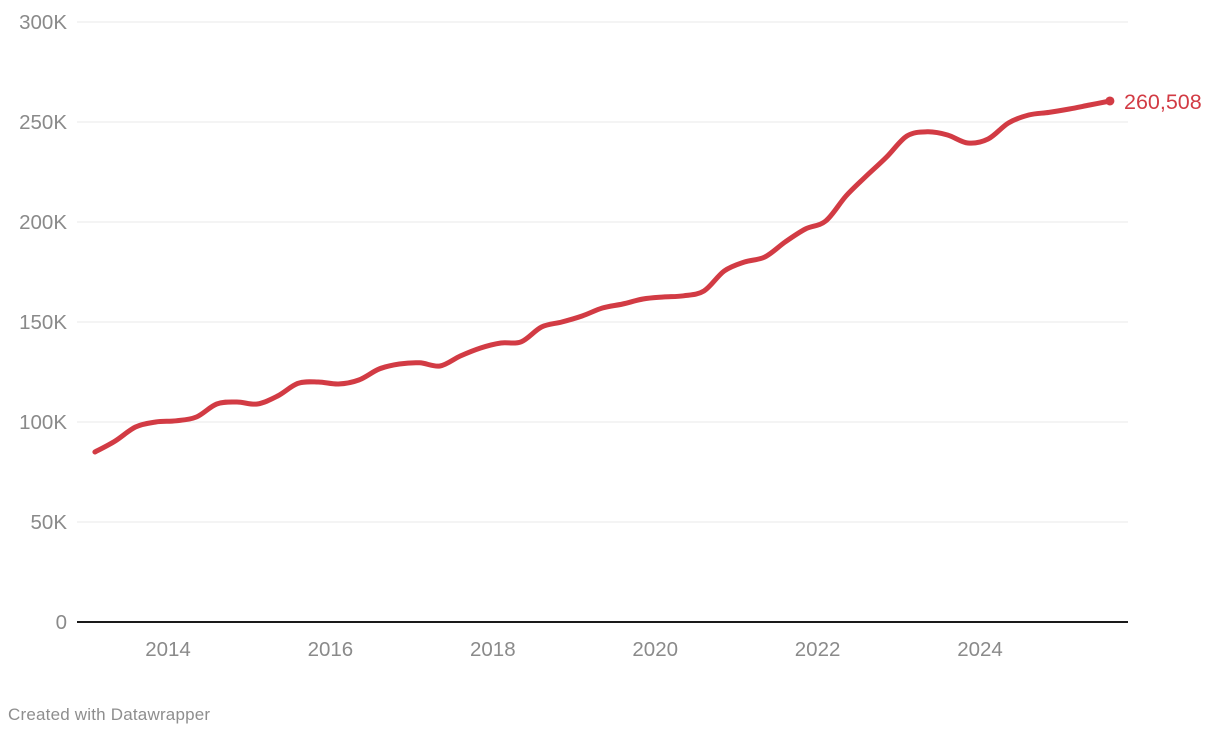 This screenshot has height=740, width=1220. I want to click on y-tick-label: 200K, so click(43, 222).